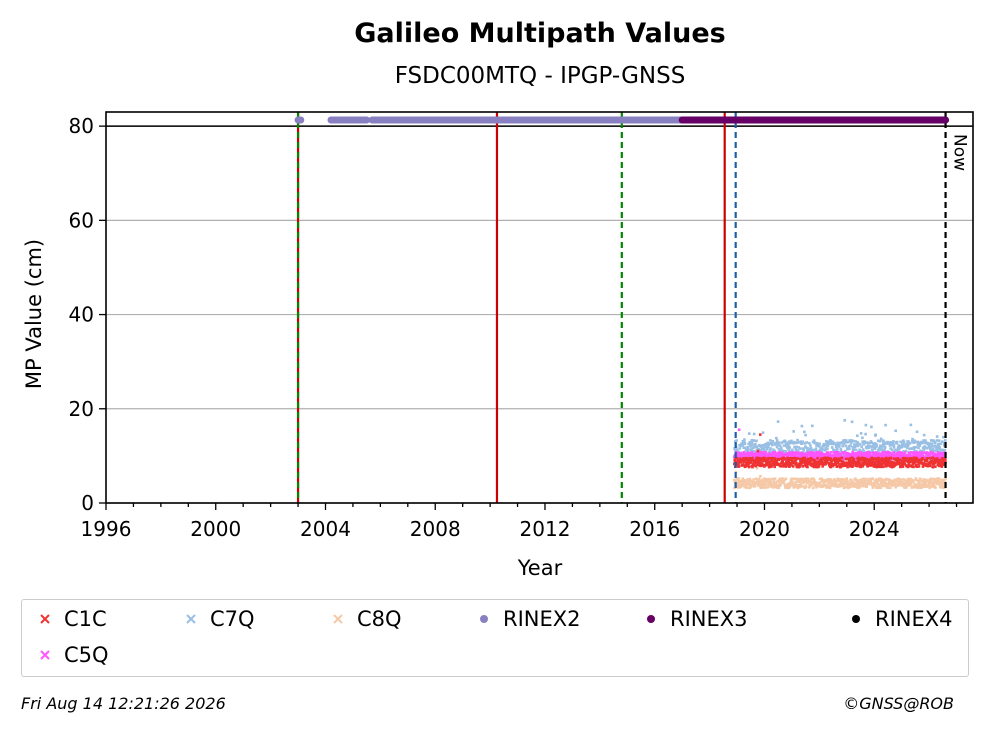 This screenshot has height=734, width=993. What do you see at coordinates (81, 220) in the screenshot?
I see `y-tick-label: 60` at bounding box center [81, 220].